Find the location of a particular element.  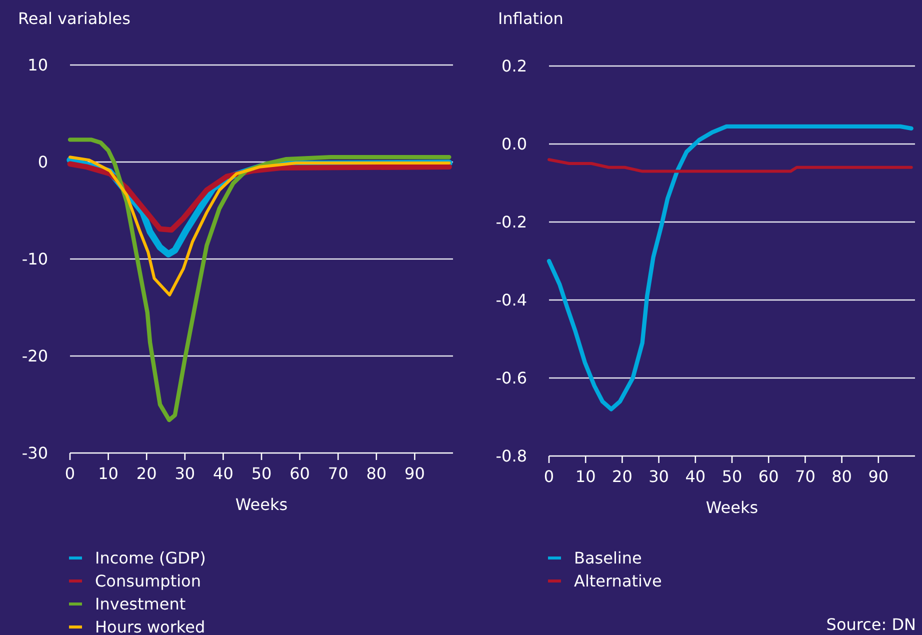

legend-label: Alternative is located at coordinates (618, 581).